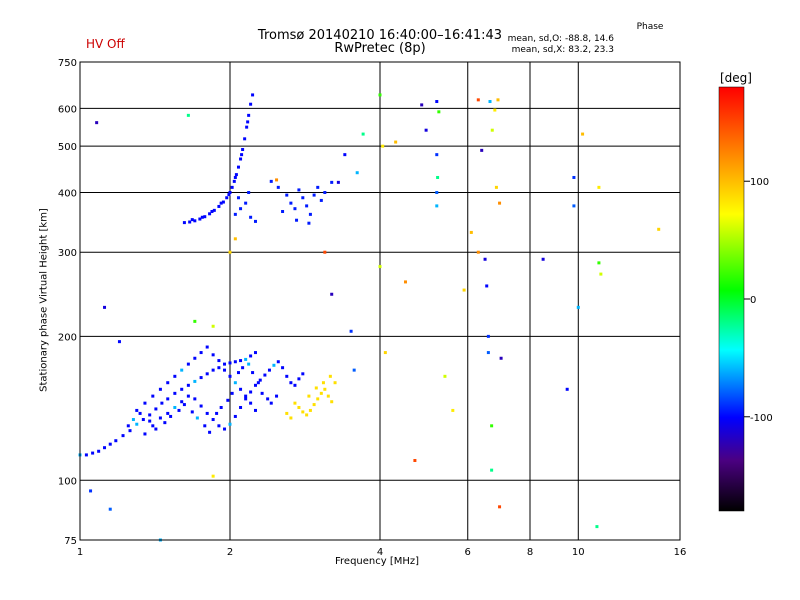 The image size is (800, 600). Describe the element at coordinates (67, 109) in the screenshot. I see `y-tick-label: 600` at that location.